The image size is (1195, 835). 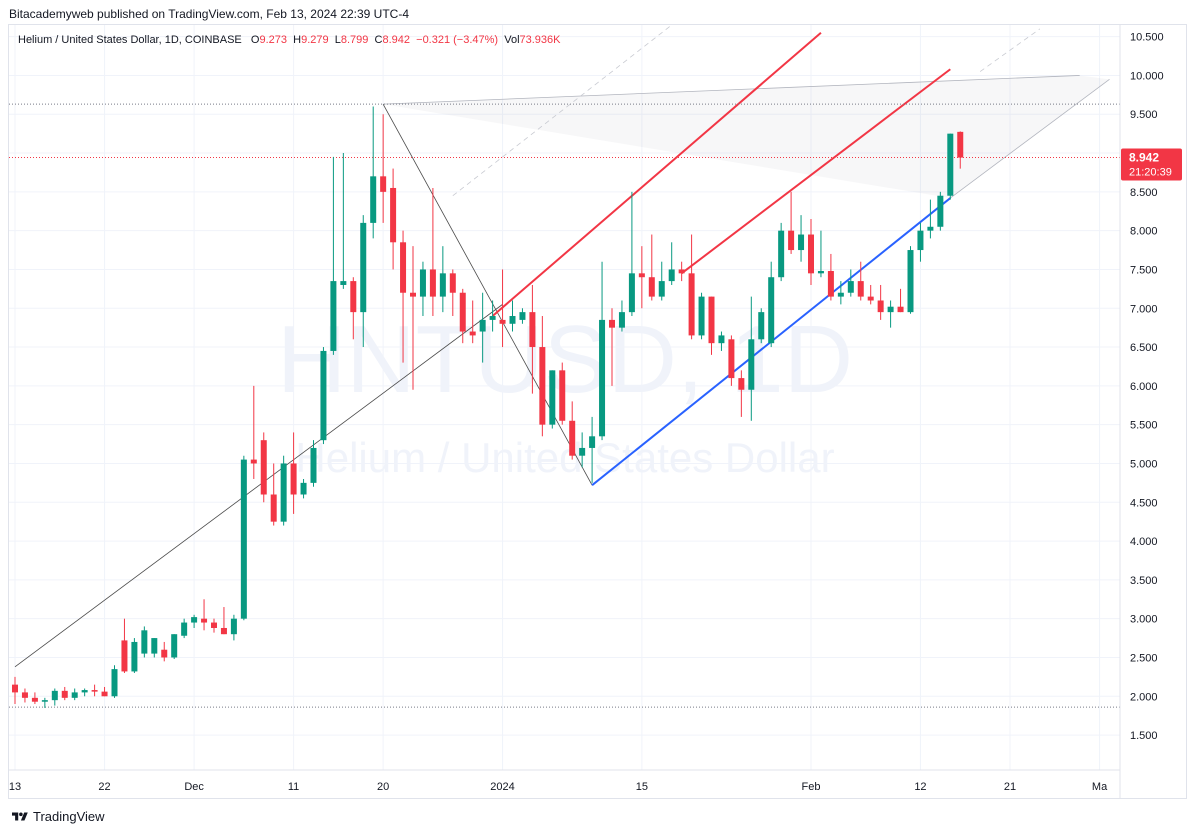 What do you see at coordinates (457, 40) in the screenshot?
I see `legend-change: −0.321 (−3.47%)` at bounding box center [457, 40].